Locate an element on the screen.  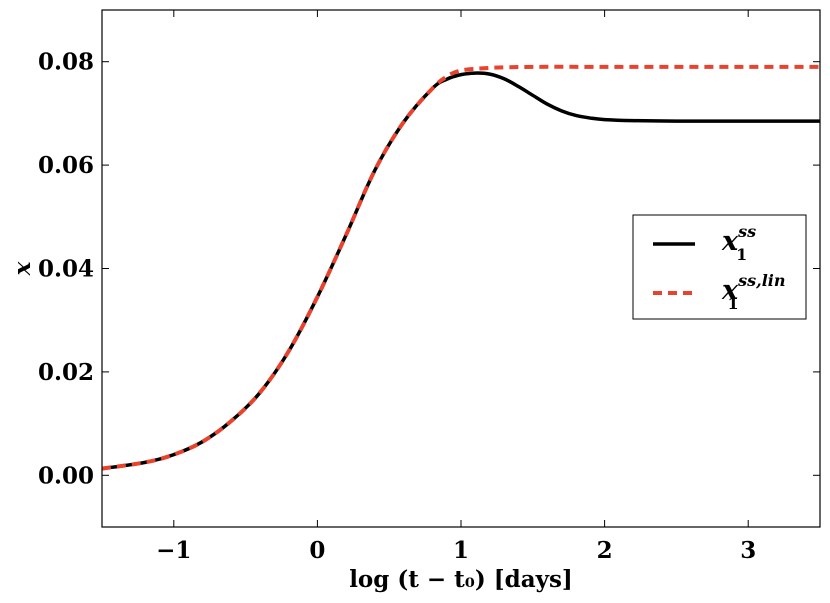
legend: xss 1 xss,lin 1 is located at coordinates (719, 267).